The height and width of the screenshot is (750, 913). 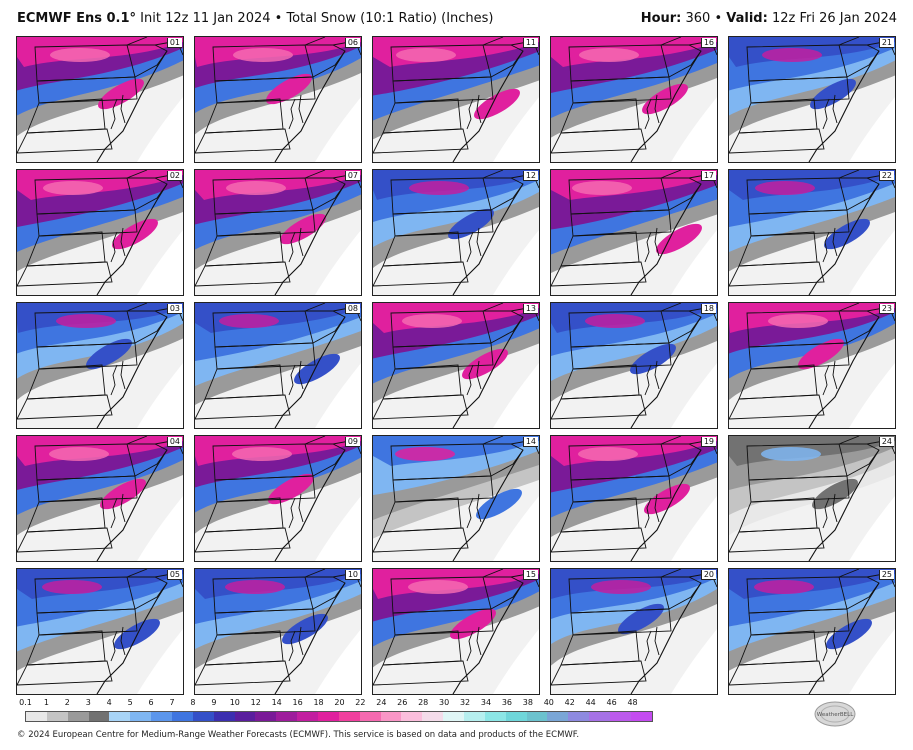 I want to click on scale-tick-label: 22, so click(x=360, y=702).